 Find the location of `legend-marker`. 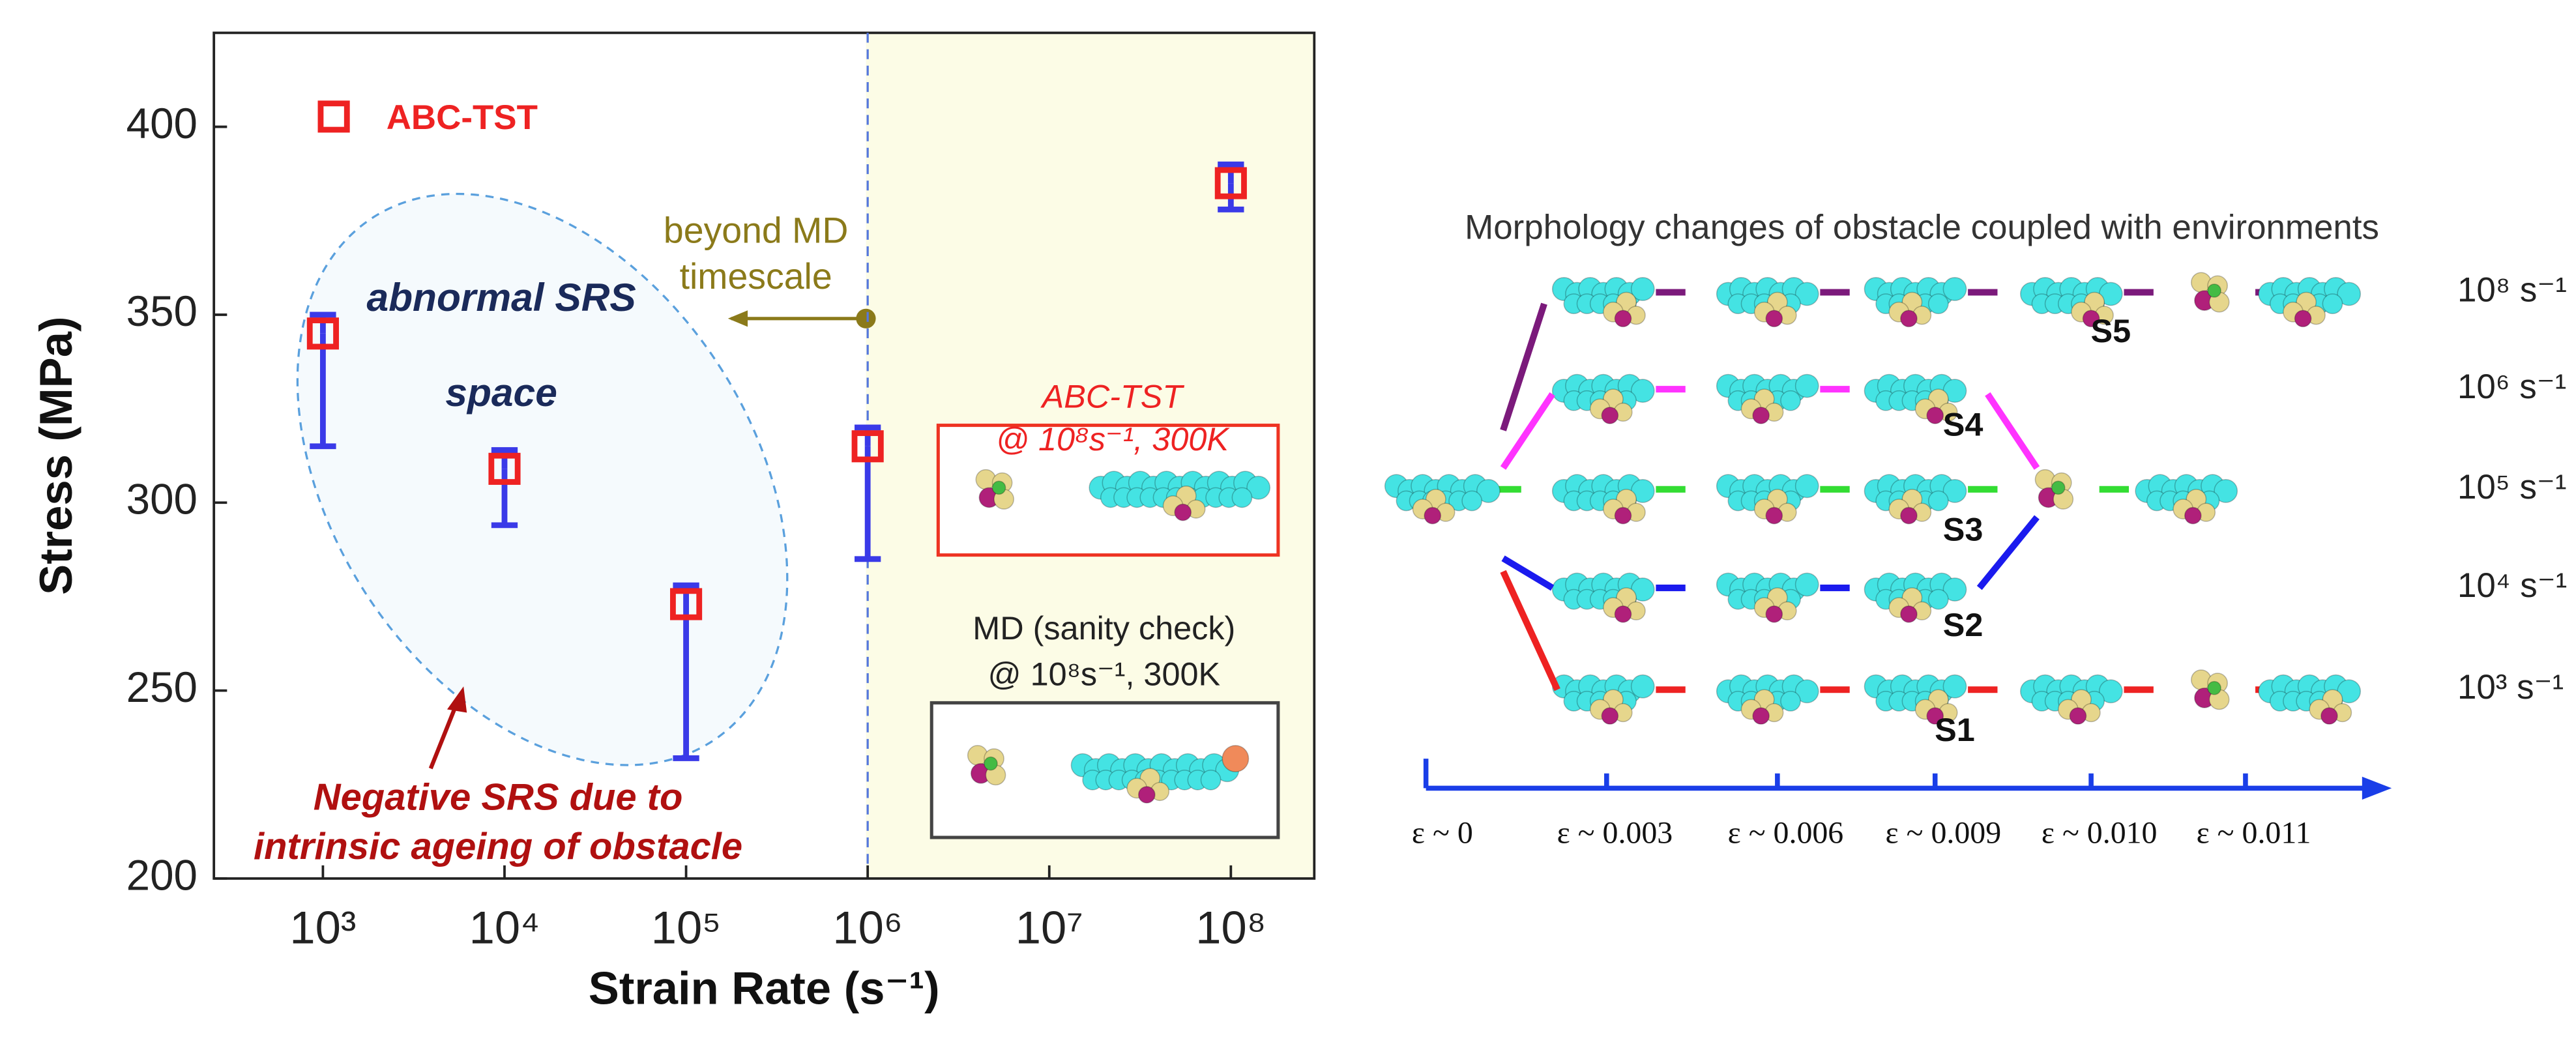

legend-marker is located at coordinates (333, 116).